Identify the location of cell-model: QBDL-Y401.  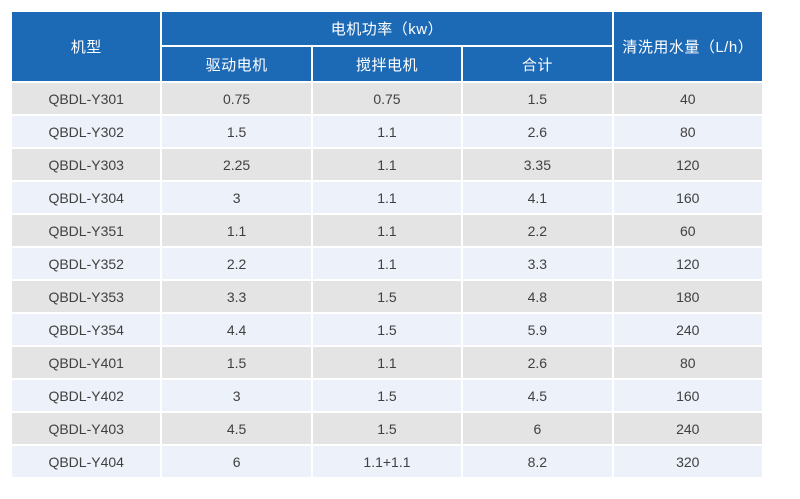
(86, 362).